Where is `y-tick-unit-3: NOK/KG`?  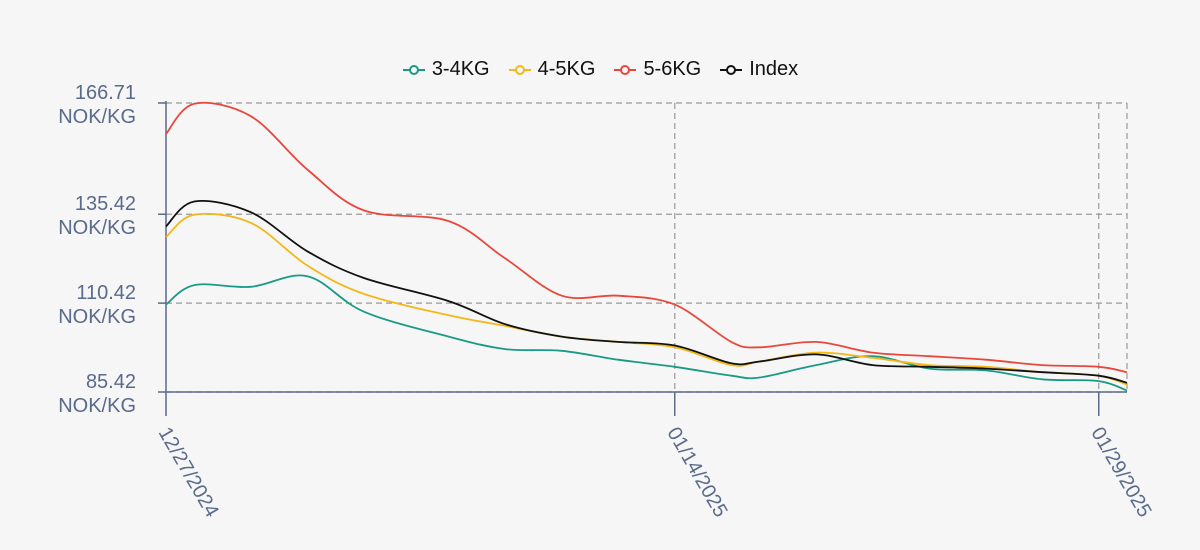
y-tick-unit-3: NOK/KG is located at coordinates (97, 117).